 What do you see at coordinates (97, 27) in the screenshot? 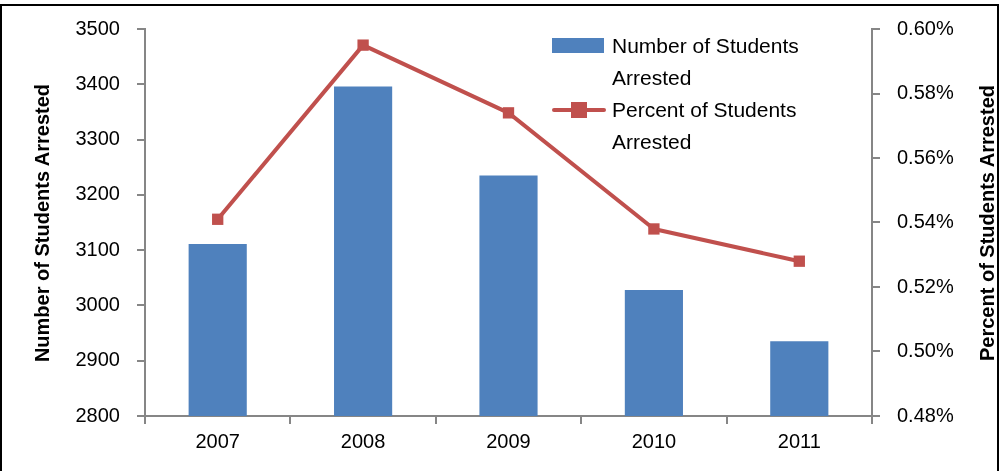
I see `y-tick-label: 3500` at bounding box center [97, 27].